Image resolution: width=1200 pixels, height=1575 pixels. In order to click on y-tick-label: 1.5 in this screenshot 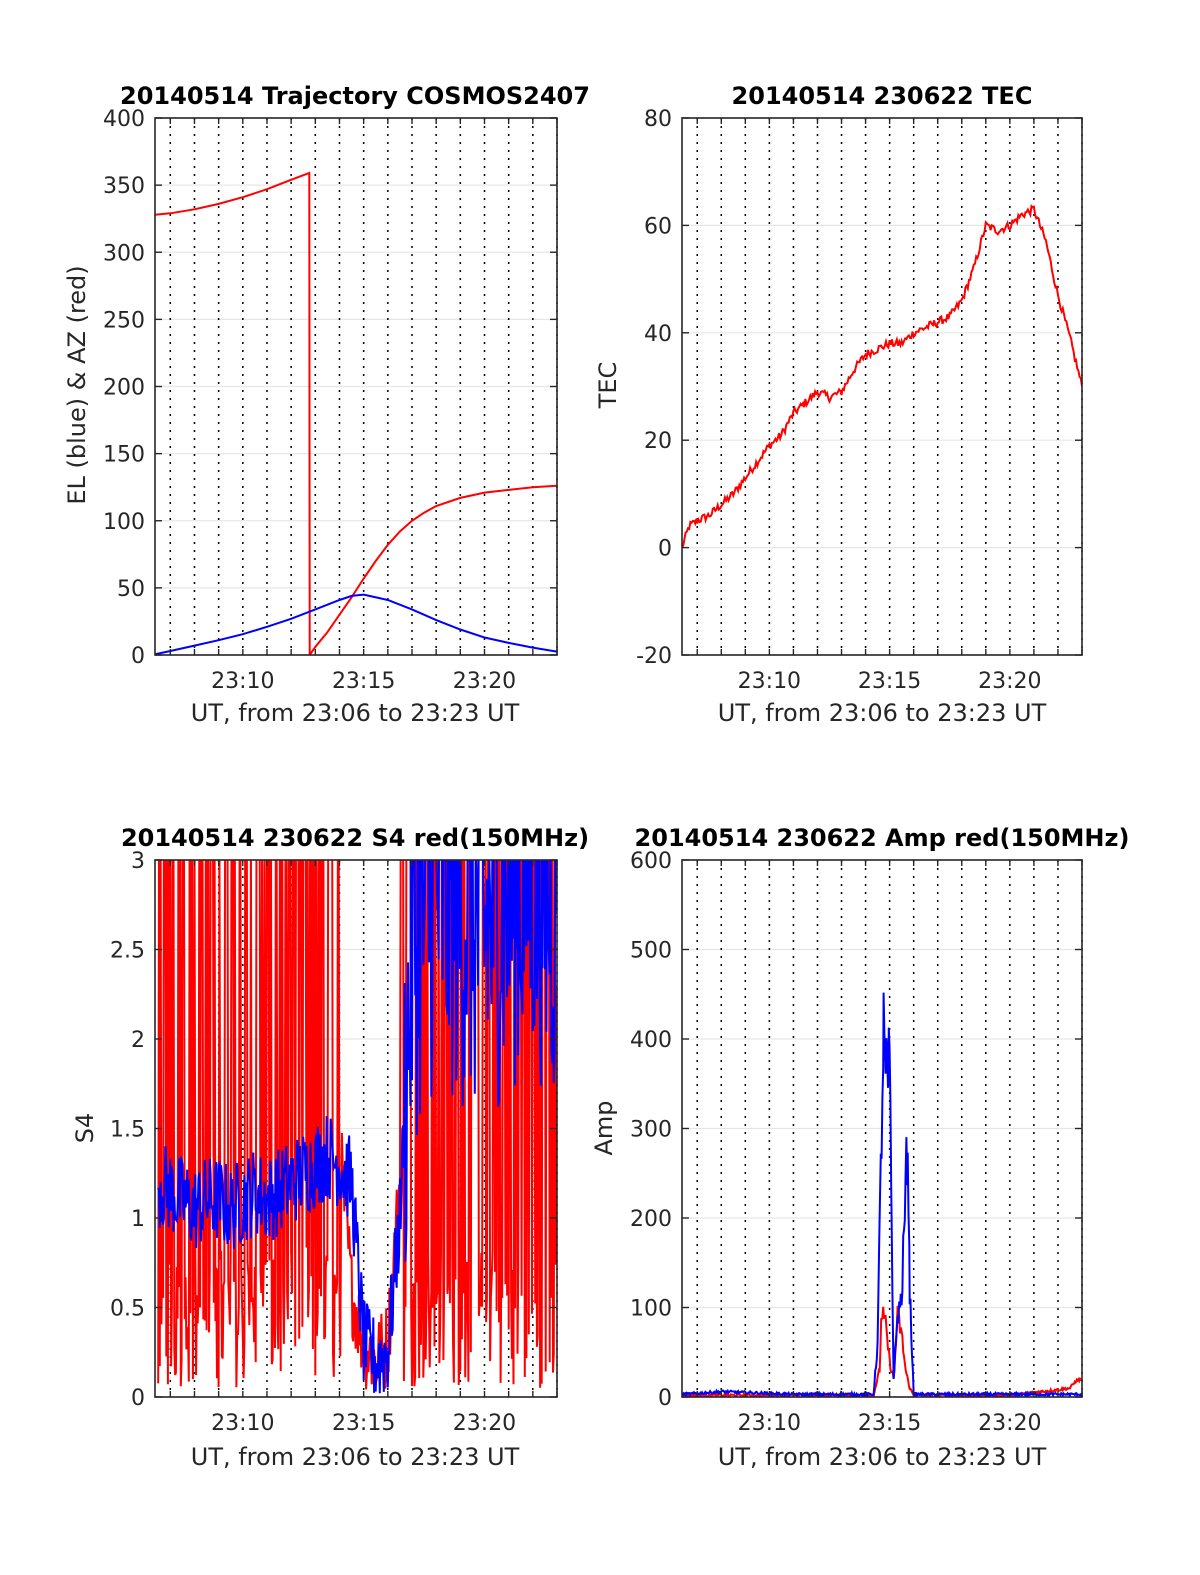, I will do `click(127, 1130)`.